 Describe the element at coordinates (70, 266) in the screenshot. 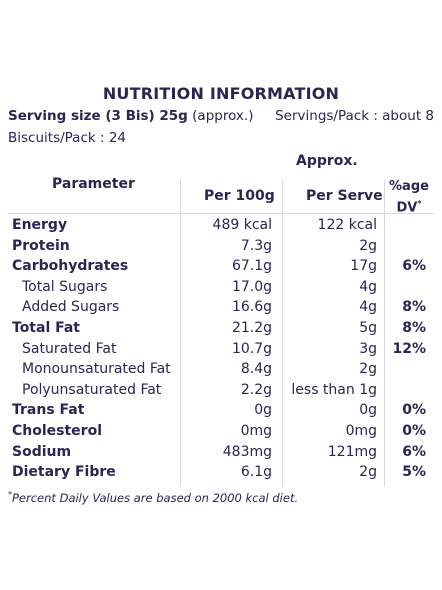

I see `nutrient-name: Carbohydrates` at that location.